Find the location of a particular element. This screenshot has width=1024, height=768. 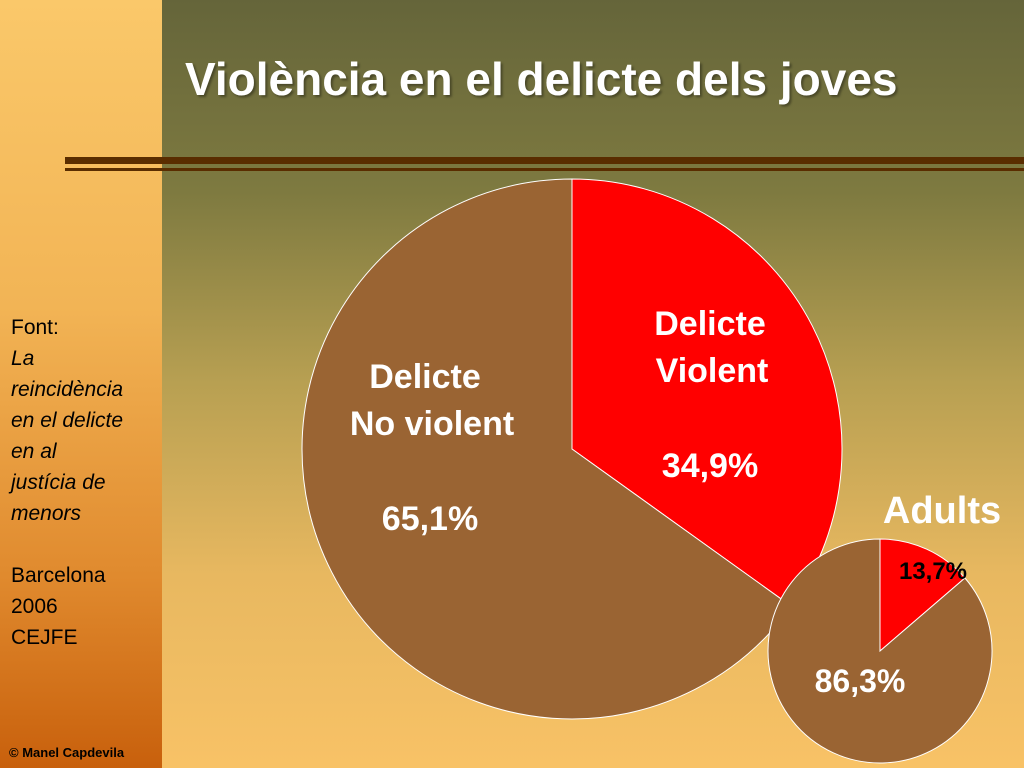

source-title-line: La is located at coordinates (23, 358).